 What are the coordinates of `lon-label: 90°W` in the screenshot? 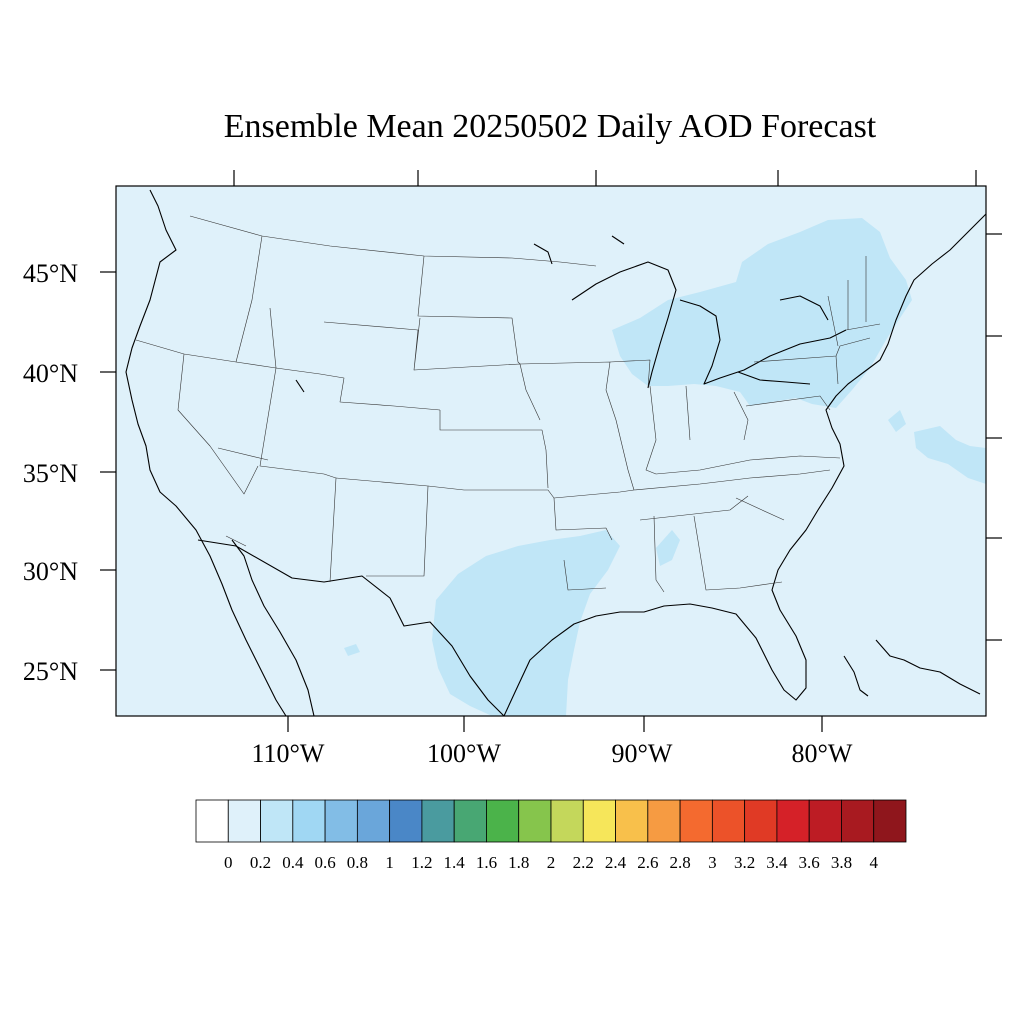 It's located at (642, 753).